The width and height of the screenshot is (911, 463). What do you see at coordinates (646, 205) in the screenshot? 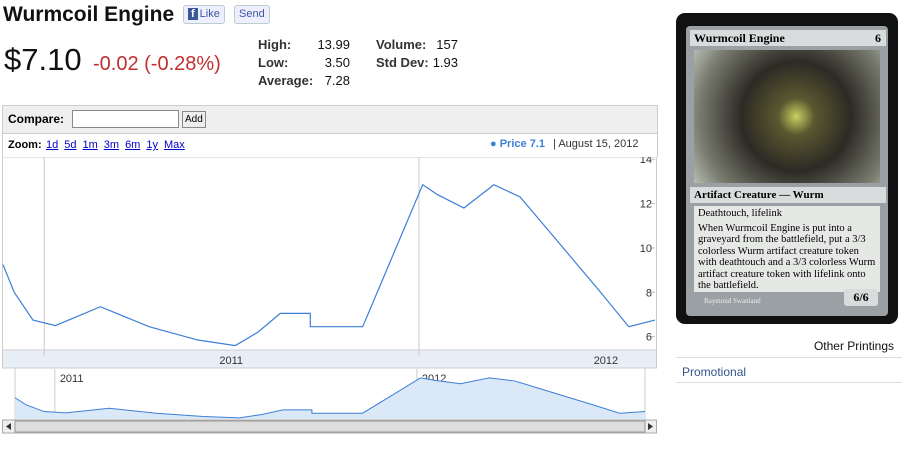
I see `y-tick-label: 12` at bounding box center [646, 205].